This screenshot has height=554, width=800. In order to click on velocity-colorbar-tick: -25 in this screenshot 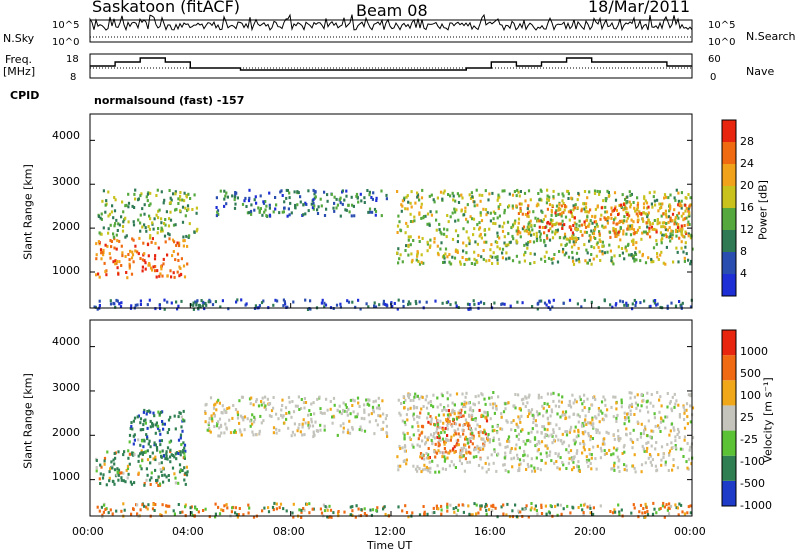, I will do `click(749, 439)`.